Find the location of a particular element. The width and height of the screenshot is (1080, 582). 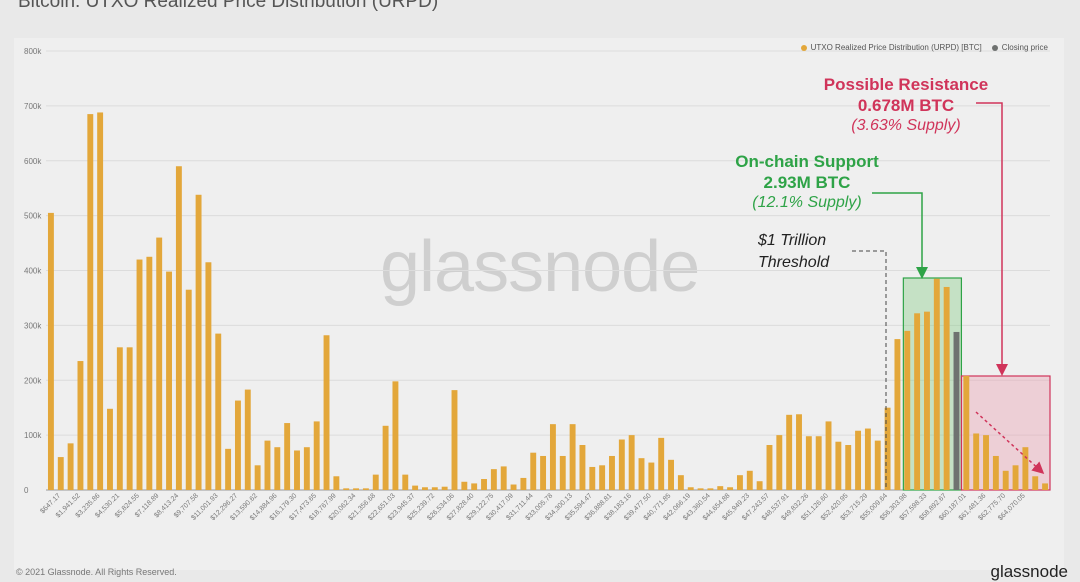

closing-price-bar is located at coordinates (956, 410).